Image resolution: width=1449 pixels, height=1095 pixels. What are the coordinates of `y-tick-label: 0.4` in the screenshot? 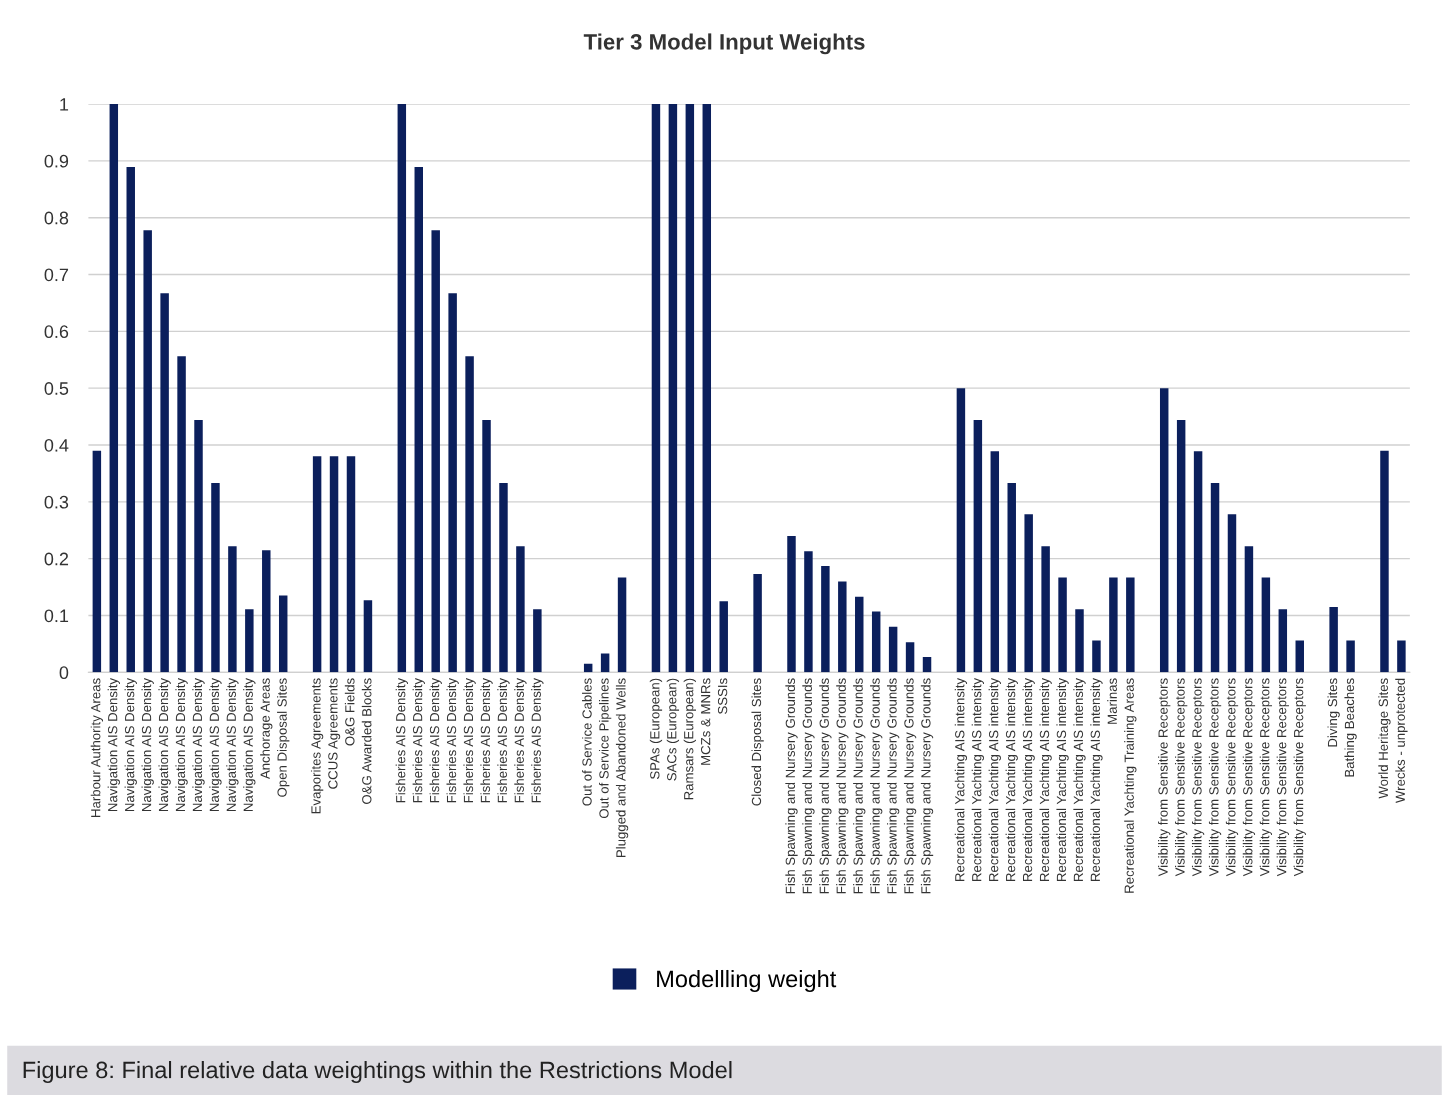 It's located at (56, 445).